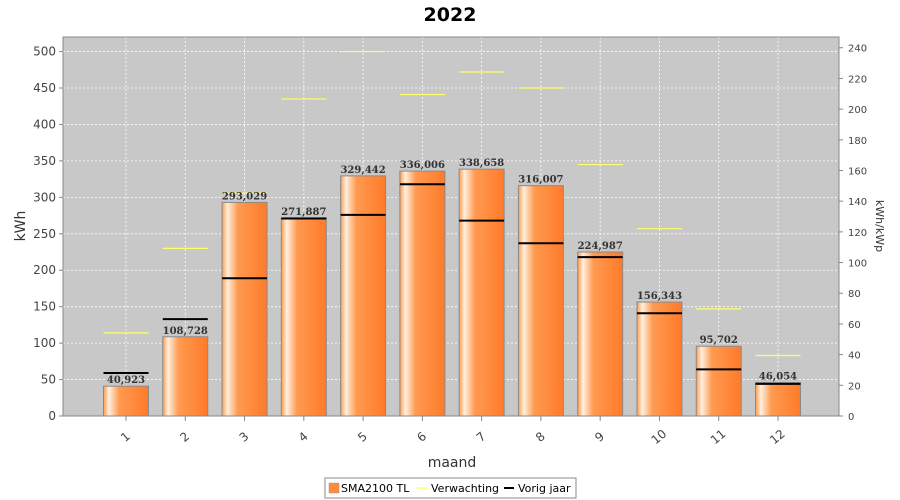 This screenshot has height=500, width=900. I want to click on y-tick-label: 200, so click(44, 270).